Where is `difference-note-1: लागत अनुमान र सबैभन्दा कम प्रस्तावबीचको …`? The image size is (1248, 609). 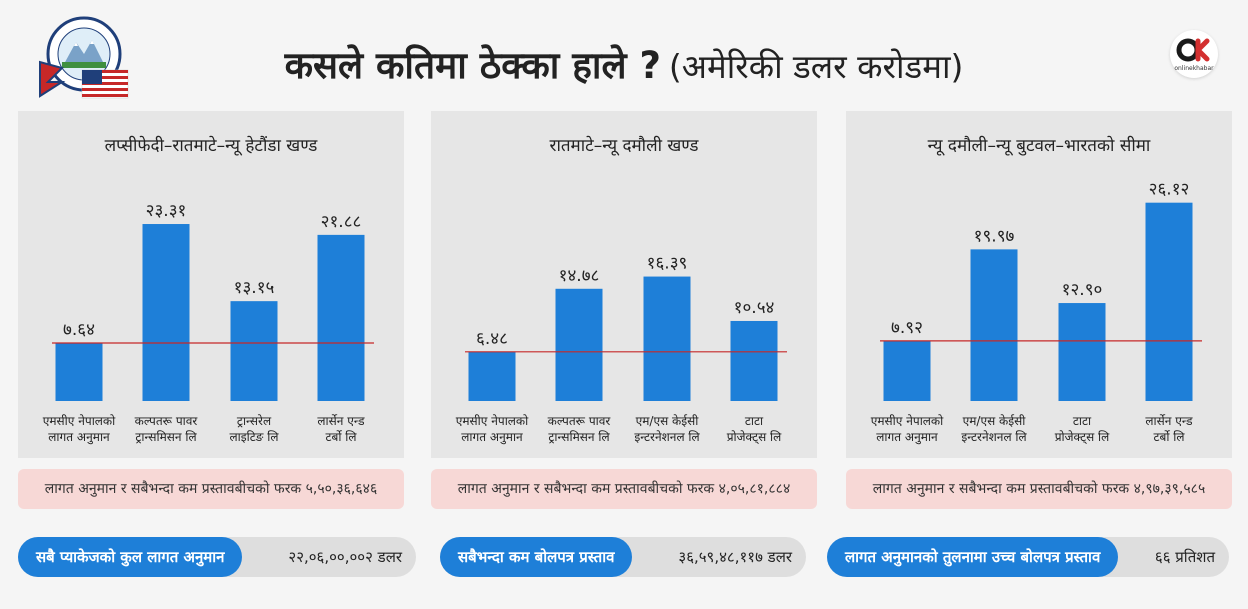 difference-note-1: लागत अनुमान र सबैभन्दा कम प्रस्तावबीचको … is located at coordinates (211, 489).